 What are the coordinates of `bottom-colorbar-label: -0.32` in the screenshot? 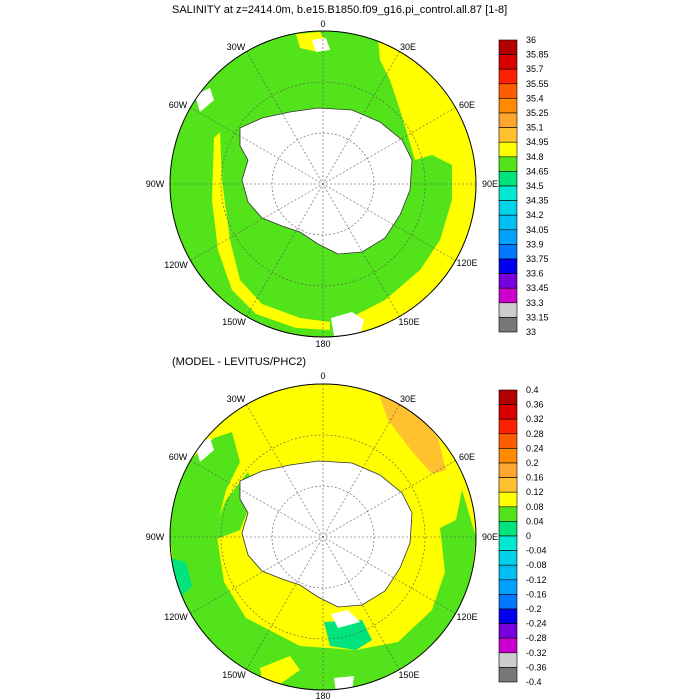 It's located at (536, 653).